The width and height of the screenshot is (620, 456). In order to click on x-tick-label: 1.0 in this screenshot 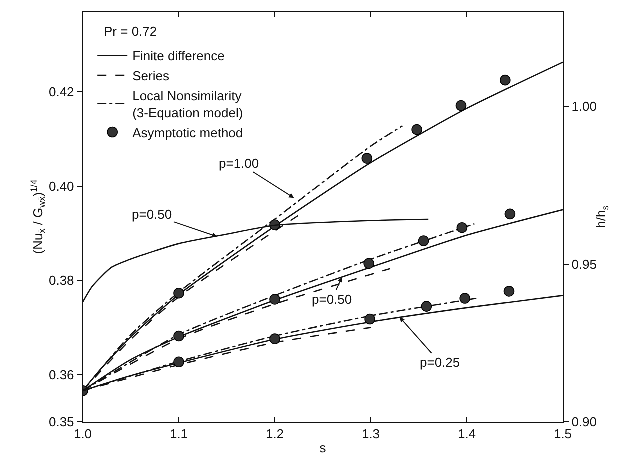, I will do `click(83, 434)`.